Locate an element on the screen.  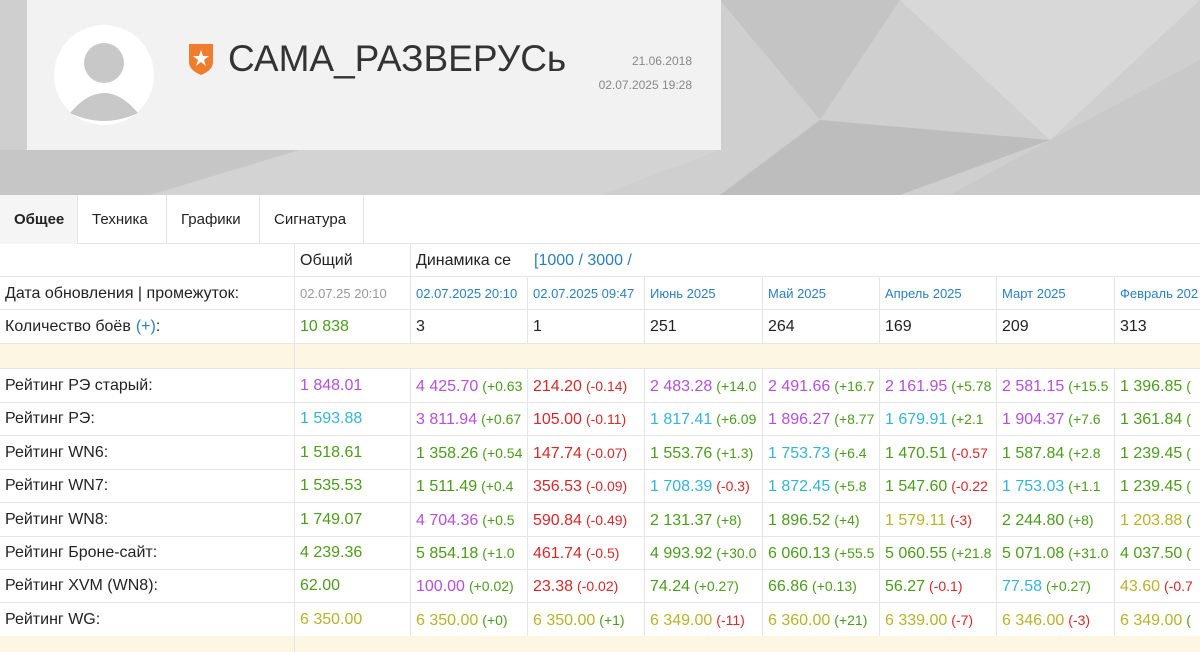
rating-delta: (+4) is located at coordinates (847, 519).